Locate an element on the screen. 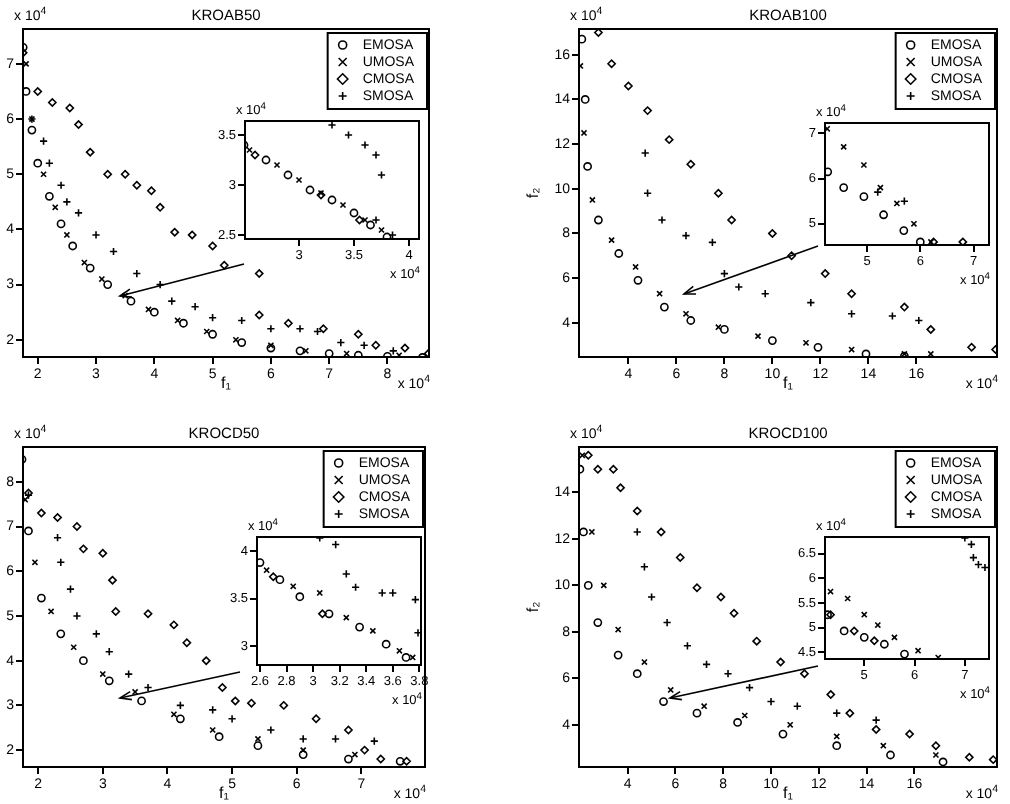  y-axis-title: f₂ is located at coordinates (533, 193).